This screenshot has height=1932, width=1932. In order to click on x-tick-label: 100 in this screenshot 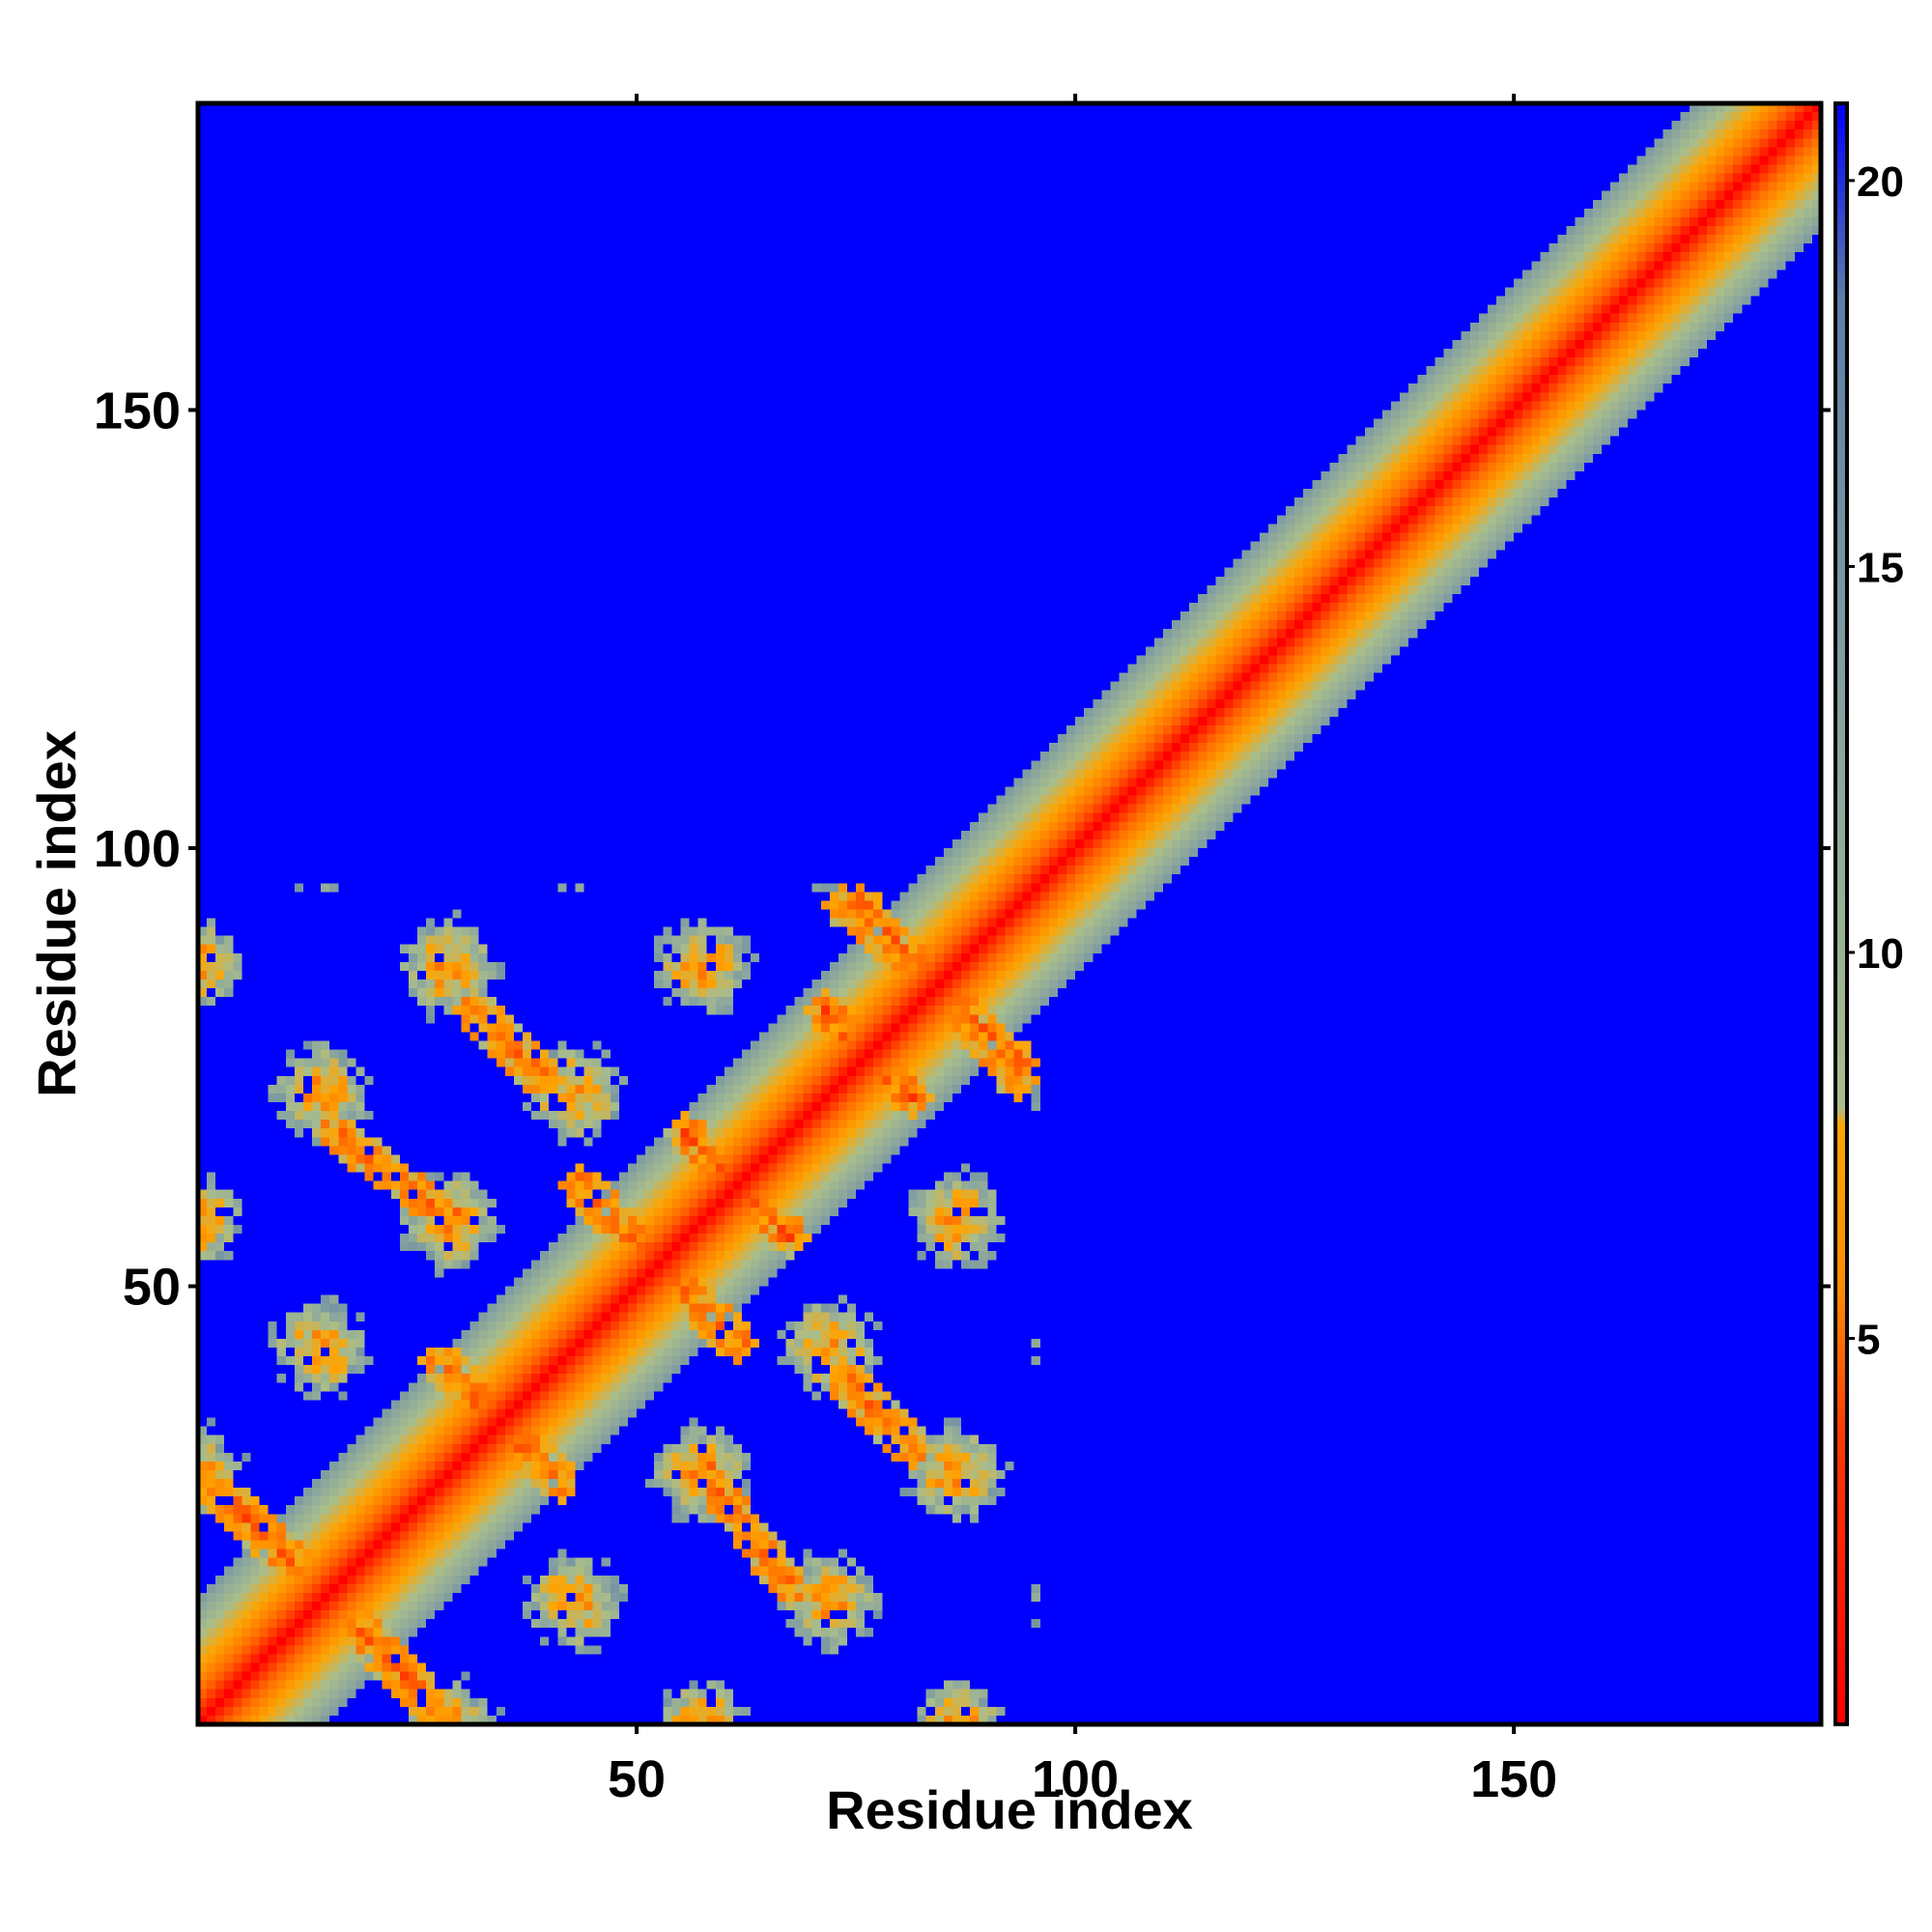, I will do `click(1075, 1779)`.